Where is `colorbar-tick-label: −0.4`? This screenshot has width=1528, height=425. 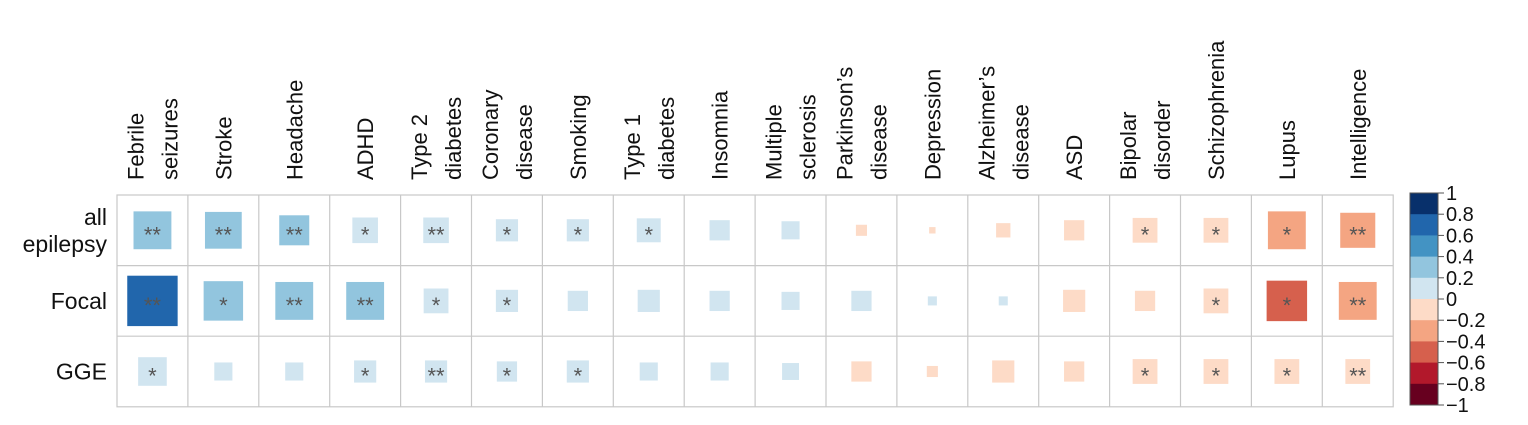
colorbar-tick-label: −0.4 is located at coordinates (1465, 342).